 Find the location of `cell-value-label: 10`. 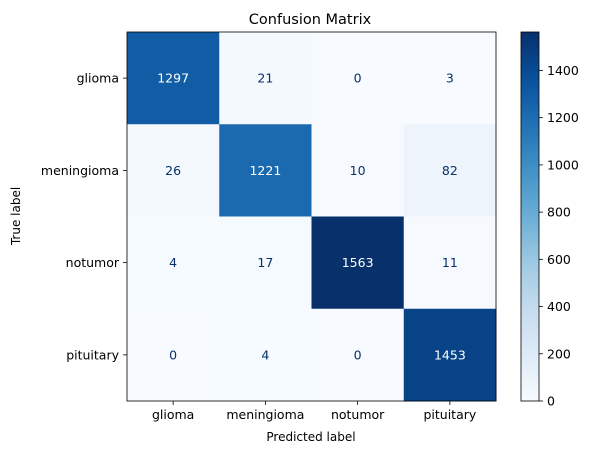

cell-value-label: 10 is located at coordinates (358, 170).